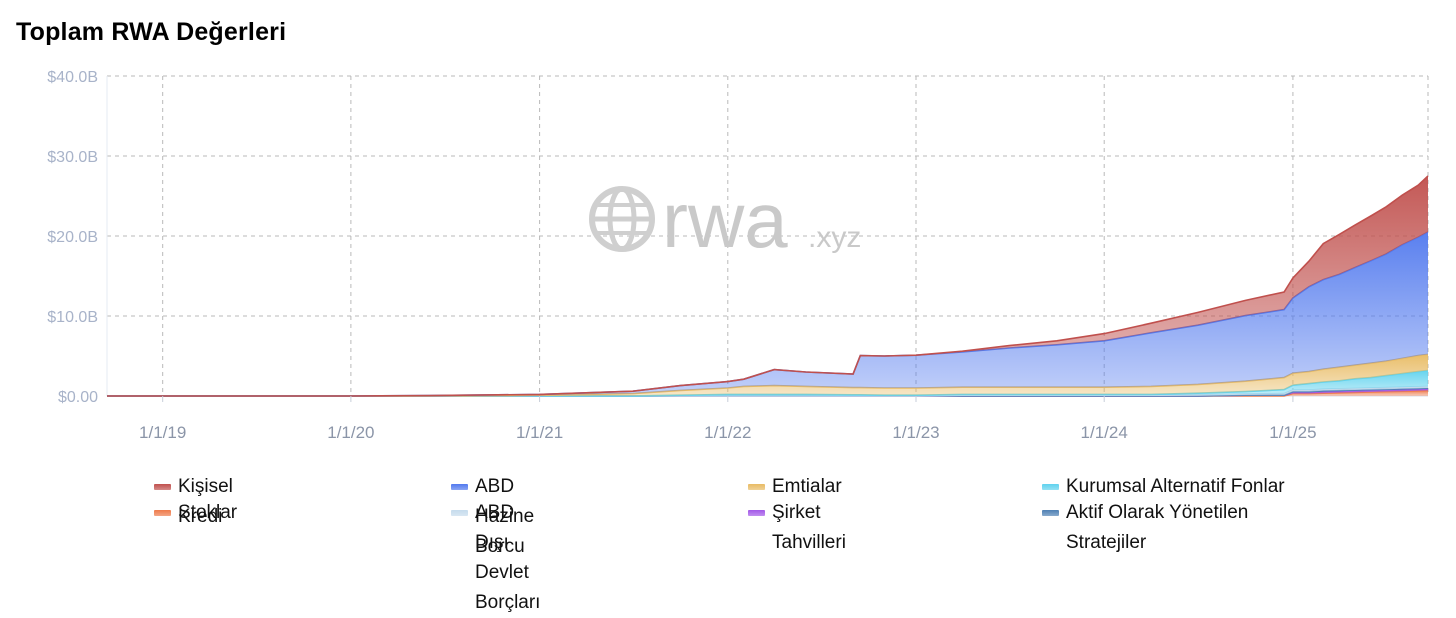 The image size is (1456, 618). Describe the element at coordinates (1175, 486) in the screenshot. I see `legend-label: Kurumsal Alternatif Fonlar` at that location.